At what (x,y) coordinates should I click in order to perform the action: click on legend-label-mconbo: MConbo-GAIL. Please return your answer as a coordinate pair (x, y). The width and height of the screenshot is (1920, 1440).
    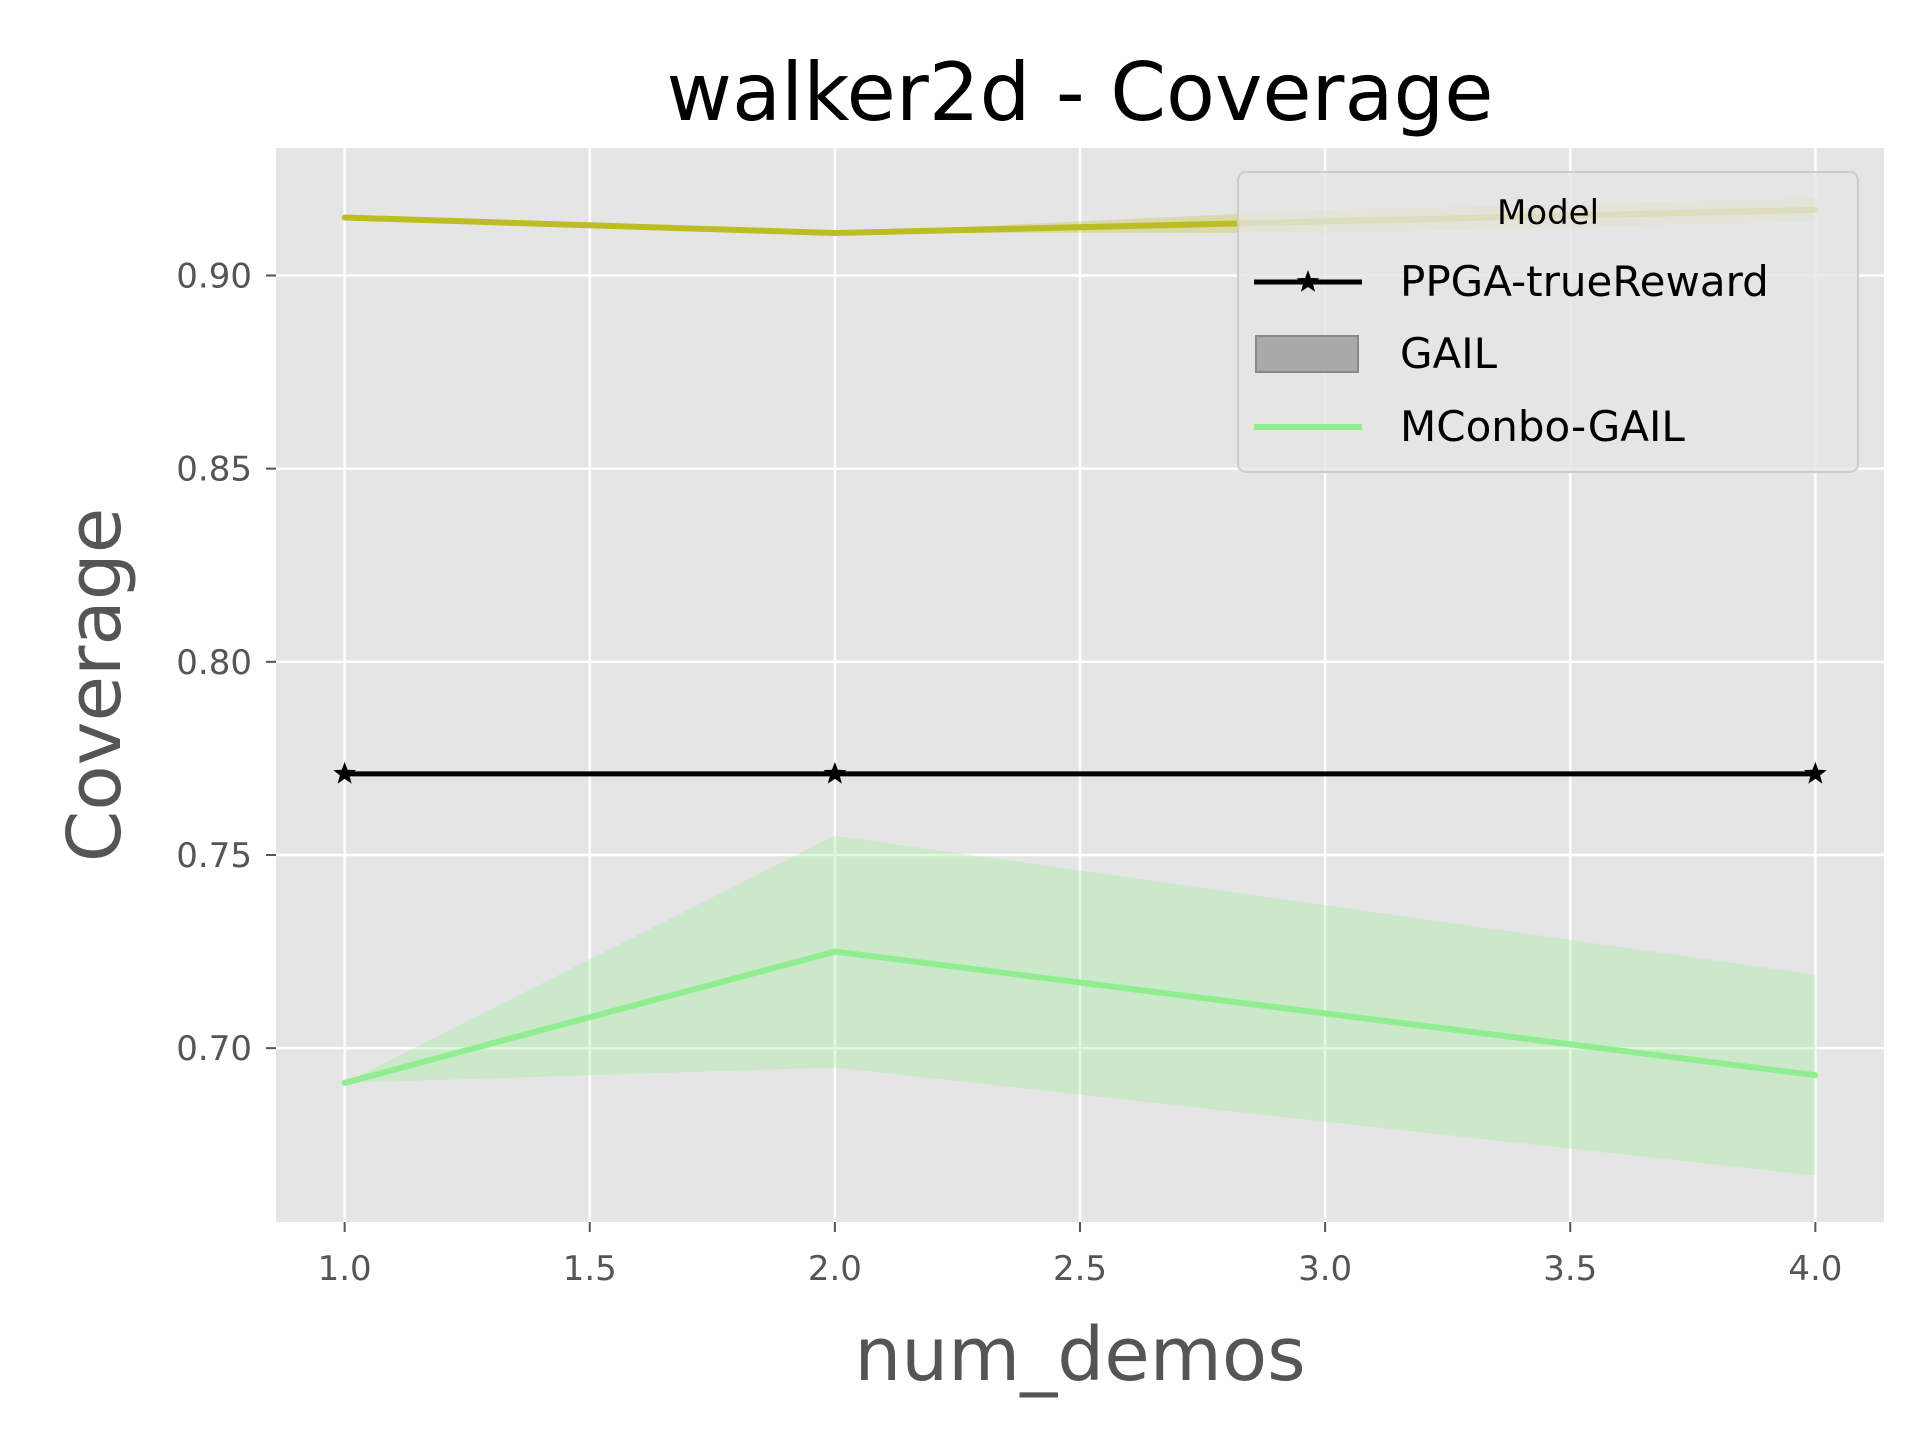
    Looking at the image, I should click on (1542, 426).